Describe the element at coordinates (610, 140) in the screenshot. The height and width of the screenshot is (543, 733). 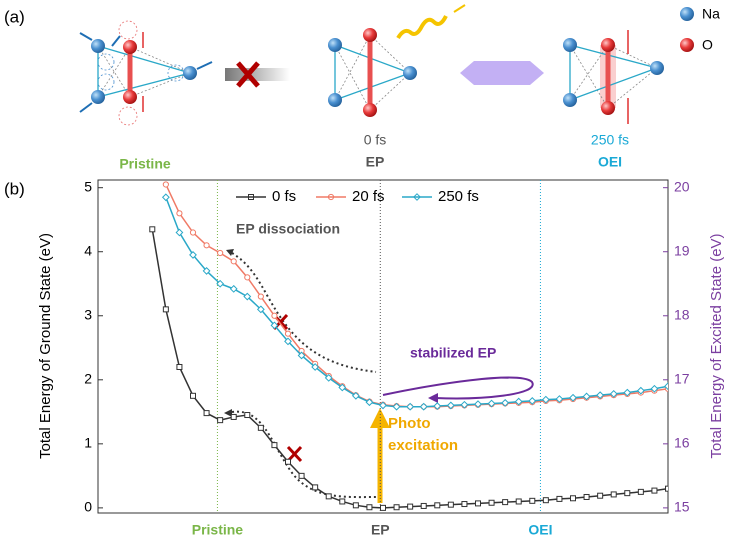
I see `state-time: 250 fs` at that location.